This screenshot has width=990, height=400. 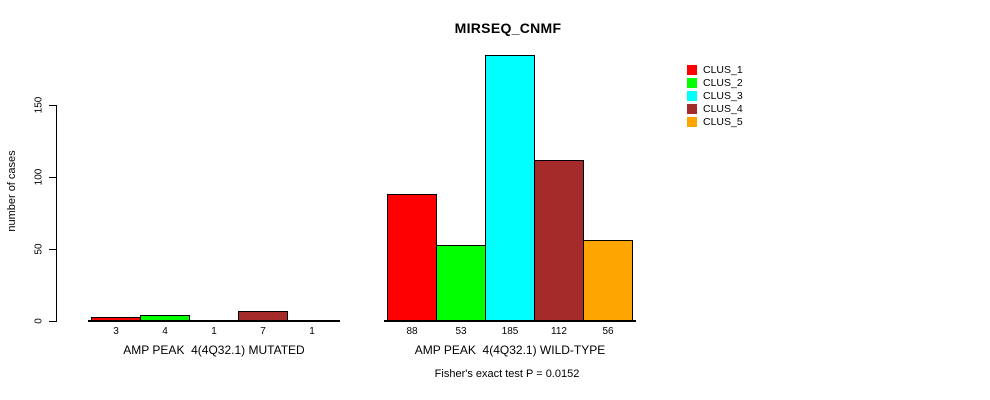 What do you see at coordinates (723, 69) in the screenshot?
I see `legend-label: CLUS_1` at bounding box center [723, 69].